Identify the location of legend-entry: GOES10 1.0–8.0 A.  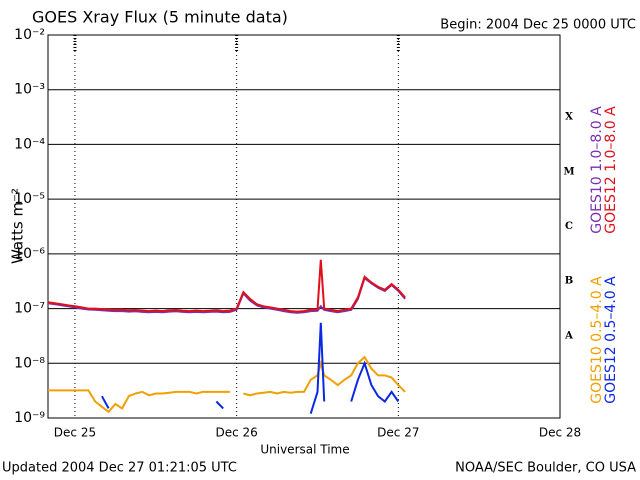
(597, 170).